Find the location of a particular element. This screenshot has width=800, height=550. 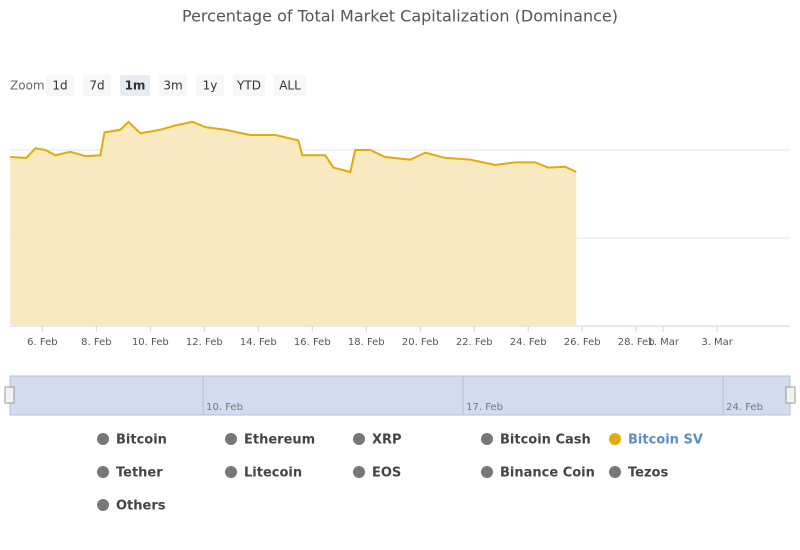

x-tick-label: 20. Feb is located at coordinates (420, 342).